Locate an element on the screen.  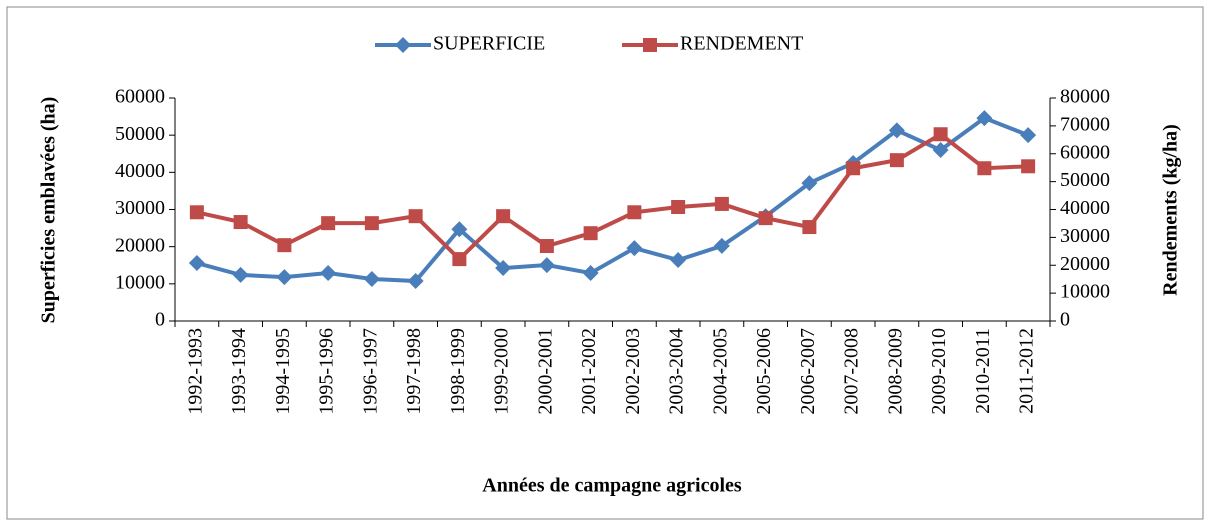
y-tick-label: 40000 is located at coordinates (140, 171).